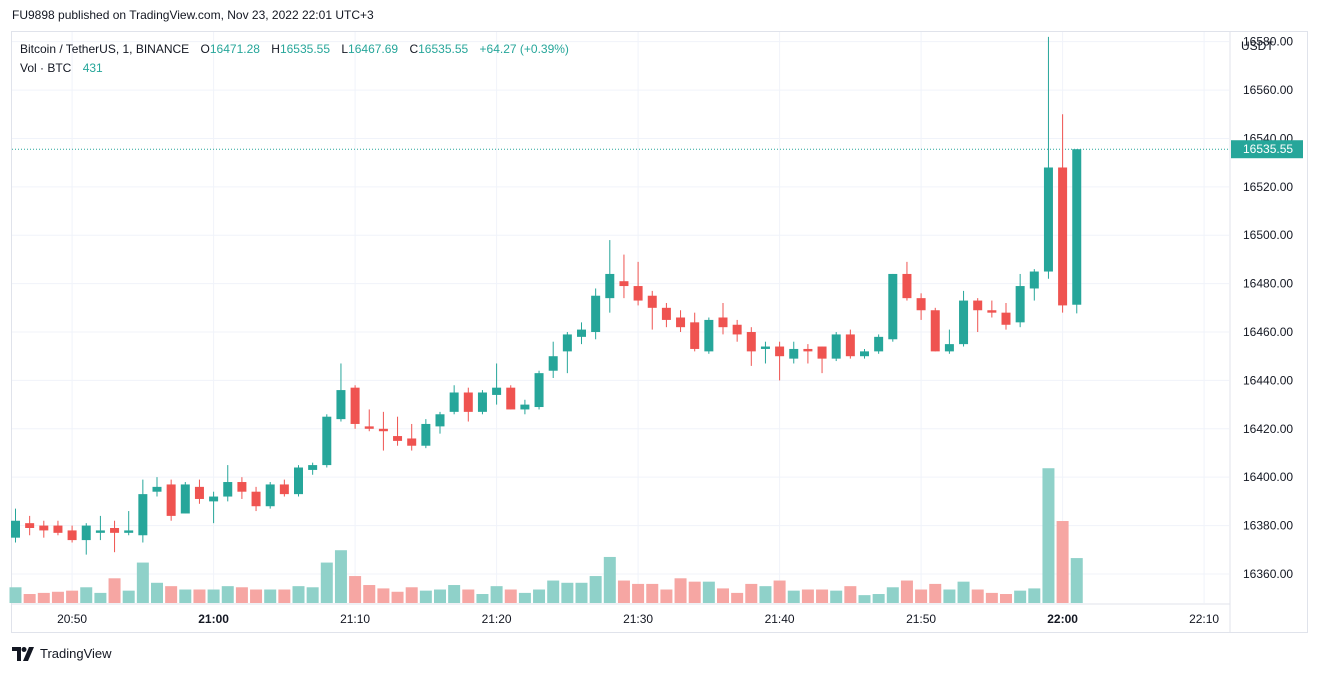  I want to click on currency-label: USDT, so click(1257, 46).